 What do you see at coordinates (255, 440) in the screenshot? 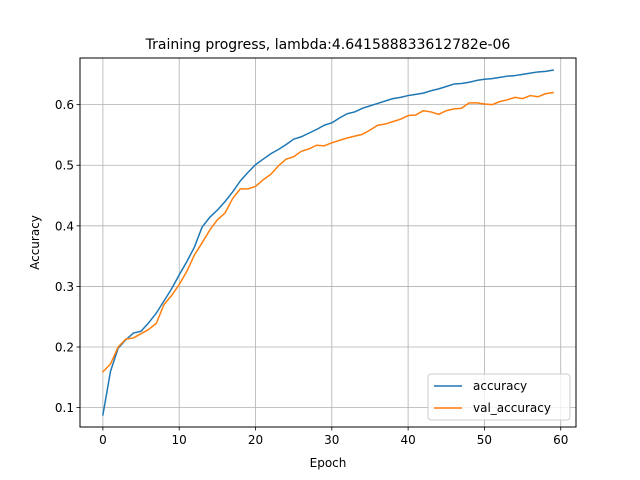
I see `x-tick-label: 20` at bounding box center [255, 440].